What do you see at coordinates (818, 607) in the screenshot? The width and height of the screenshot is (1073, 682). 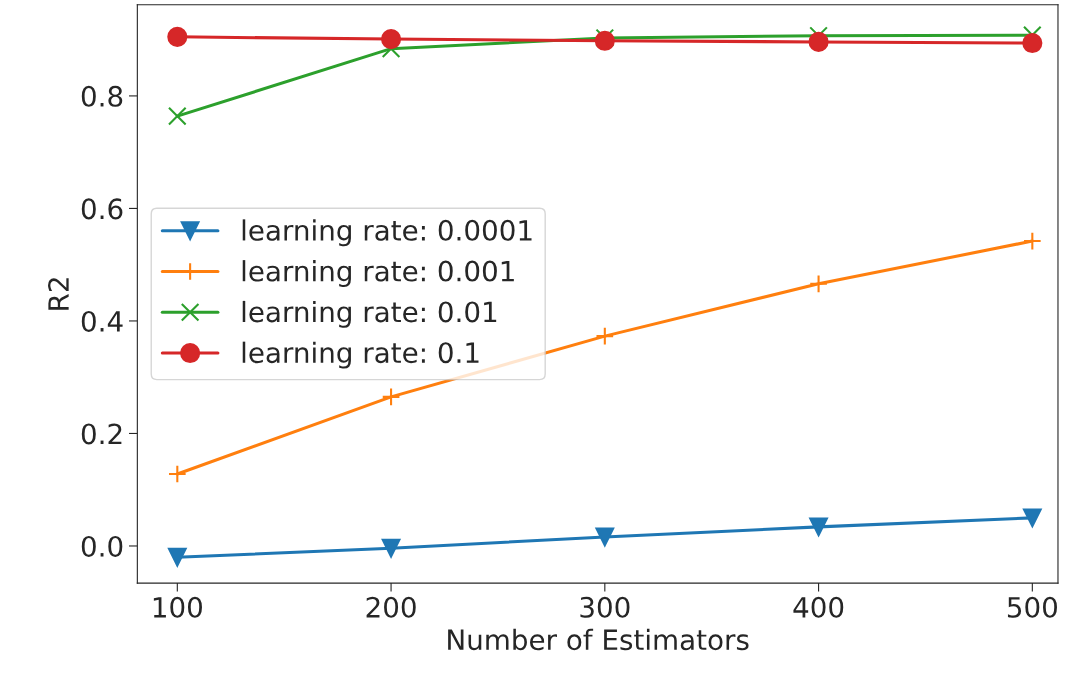 I see `x-tick-label: 400` at bounding box center [818, 607].